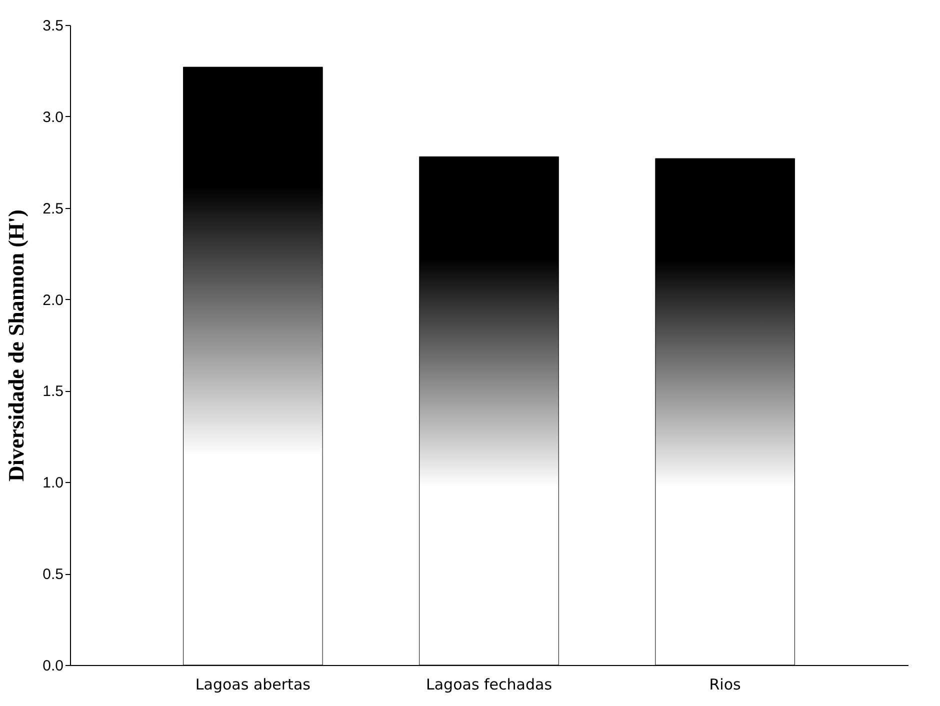 Image resolution: width=940 pixels, height=706 pixels. I want to click on x-tick-label: Lagoas abertas, so click(253, 685).